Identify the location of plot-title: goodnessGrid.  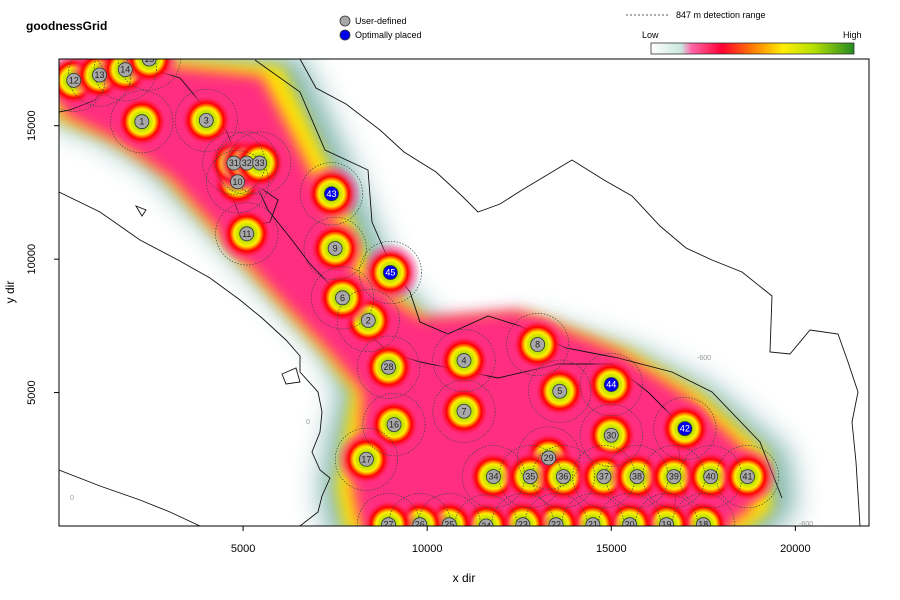
(66, 26).